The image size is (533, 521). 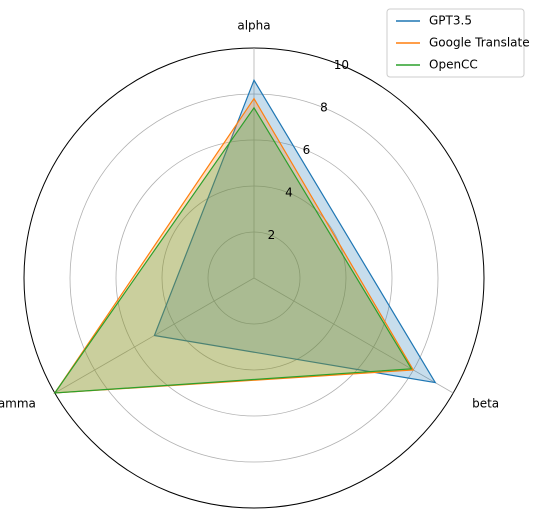 What do you see at coordinates (289, 192) in the screenshot?
I see `radial-tick-label: 4` at bounding box center [289, 192].